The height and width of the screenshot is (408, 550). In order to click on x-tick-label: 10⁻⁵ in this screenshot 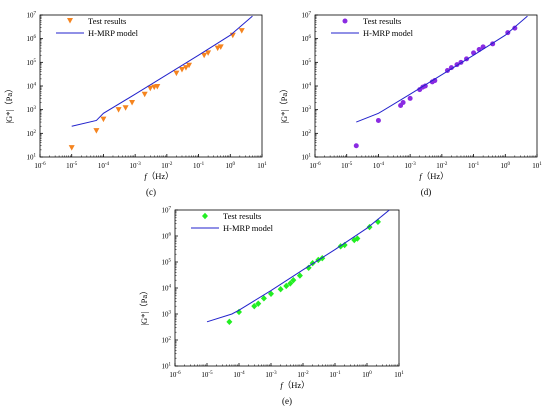, I will do `click(347, 166)`.